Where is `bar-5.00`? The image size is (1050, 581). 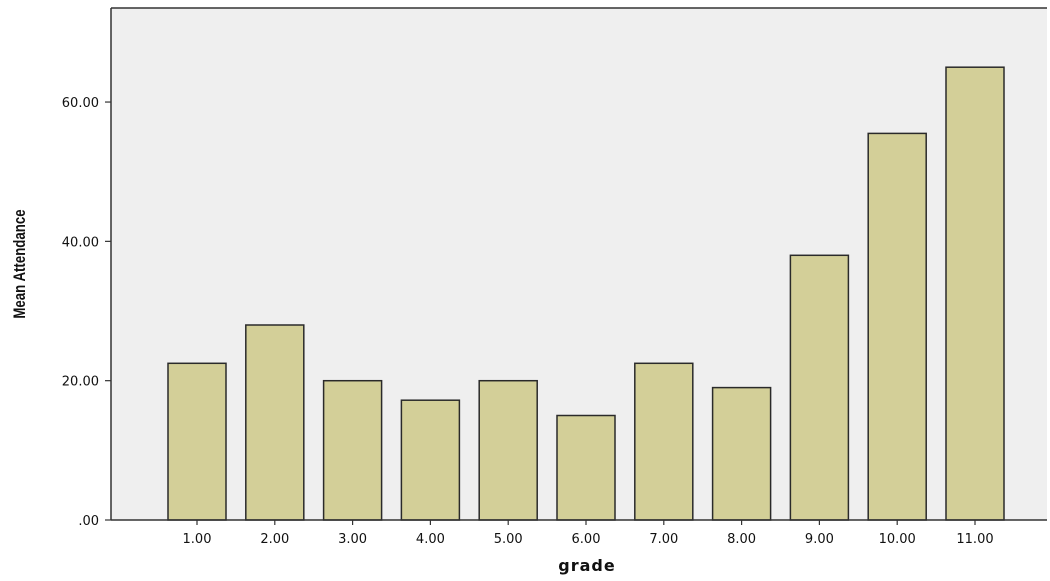
bar-5.00 is located at coordinates (508, 450).